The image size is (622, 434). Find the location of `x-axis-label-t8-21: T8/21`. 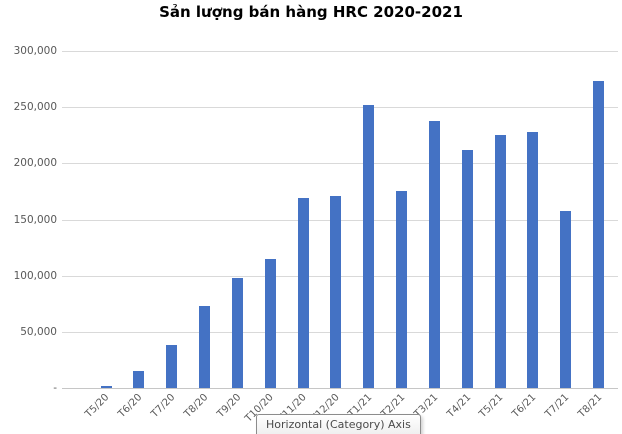

x-axis-label-t8-21: T8/21 is located at coordinates (590, 406).